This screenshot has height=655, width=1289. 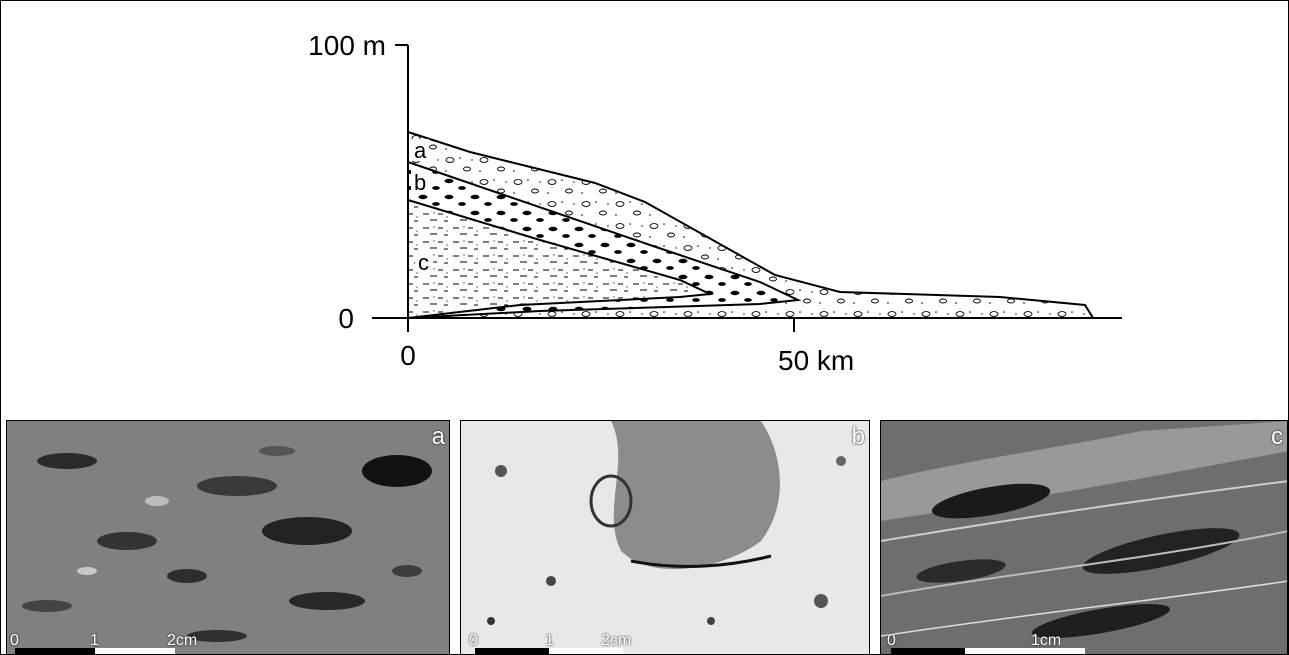 What do you see at coordinates (420, 150) in the screenshot?
I see `layer-label-a: a` at bounding box center [420, 150].